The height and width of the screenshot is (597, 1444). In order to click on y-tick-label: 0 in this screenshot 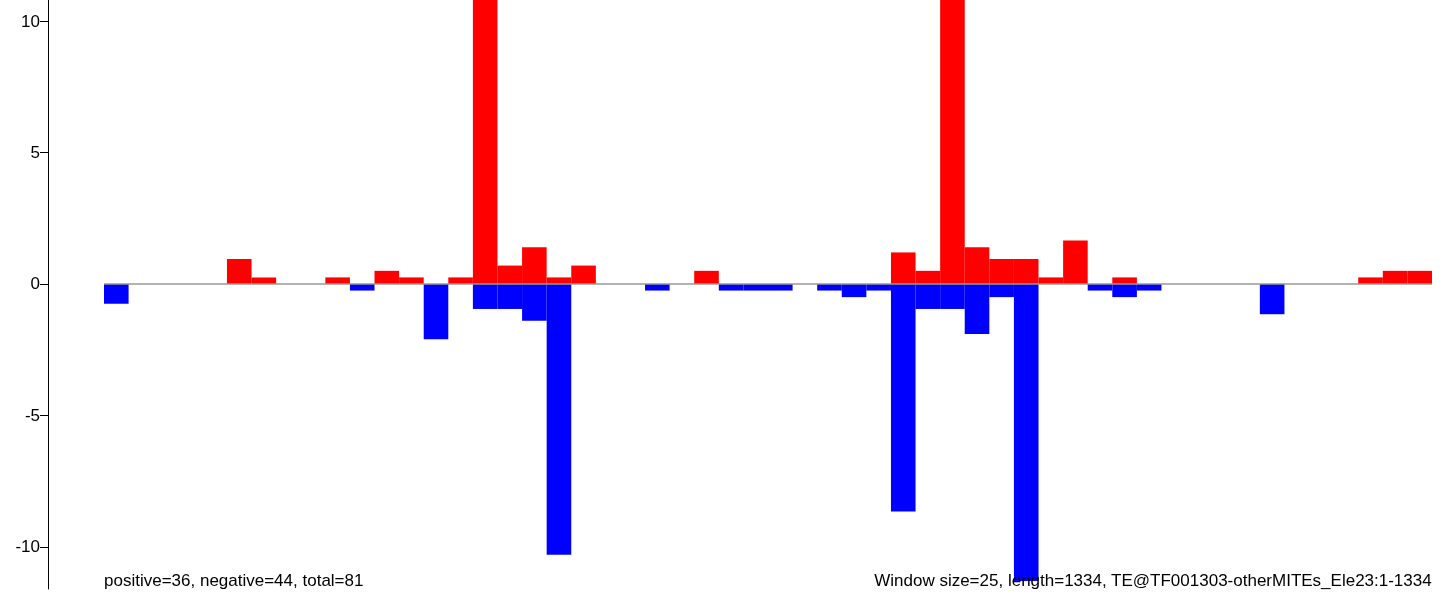, I will do `click(35, 284)`.